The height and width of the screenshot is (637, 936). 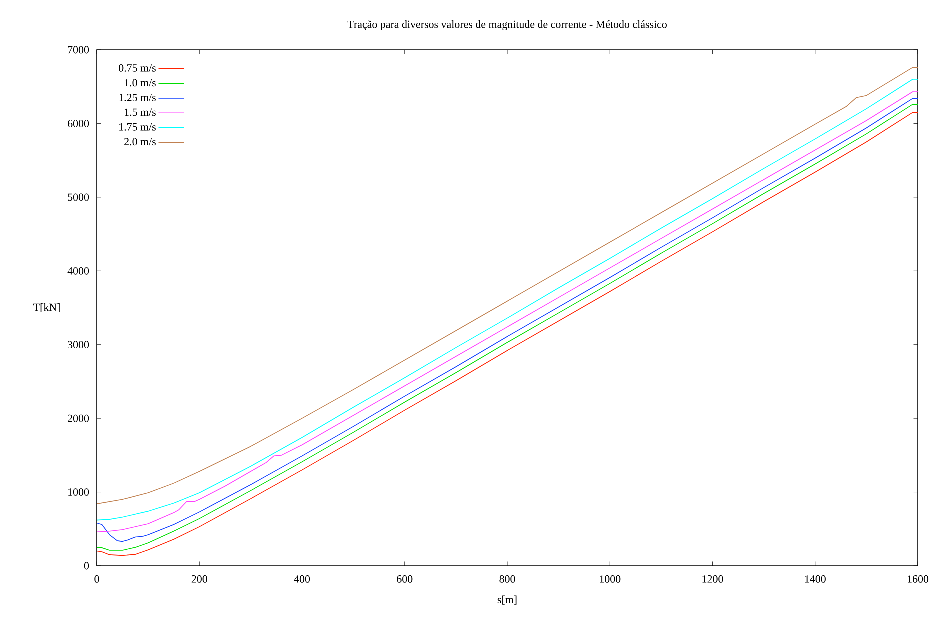 What do you see at coordinates (79, 271) in the screenshot?
I see `y-tick-label: 4000` at bounding box center [79, 271].